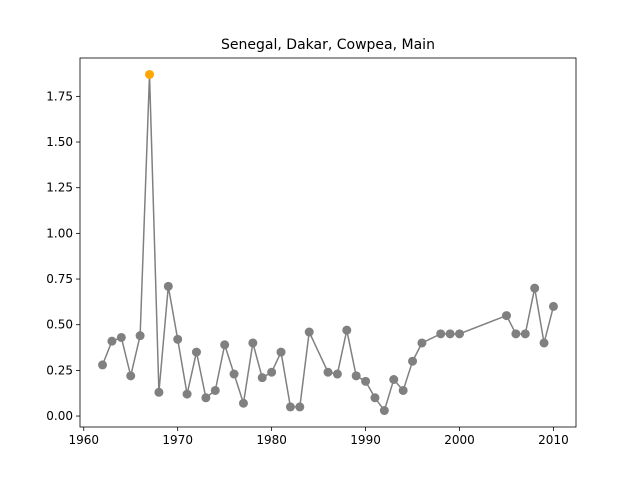  I want to click on y-tick-label: 0.75, so click(59, 279).